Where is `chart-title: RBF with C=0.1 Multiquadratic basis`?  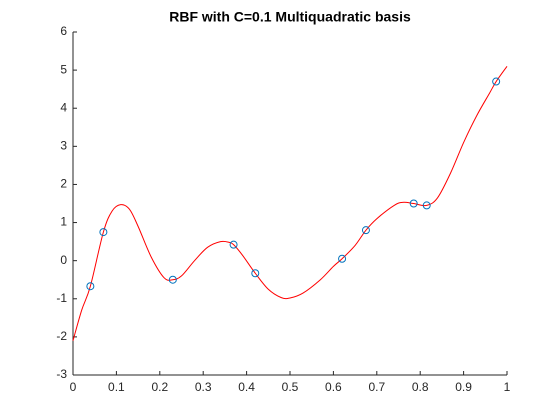
chart-title: RBF with C=0.1 Multiquadratic basis is located at coordinates (290, 17).